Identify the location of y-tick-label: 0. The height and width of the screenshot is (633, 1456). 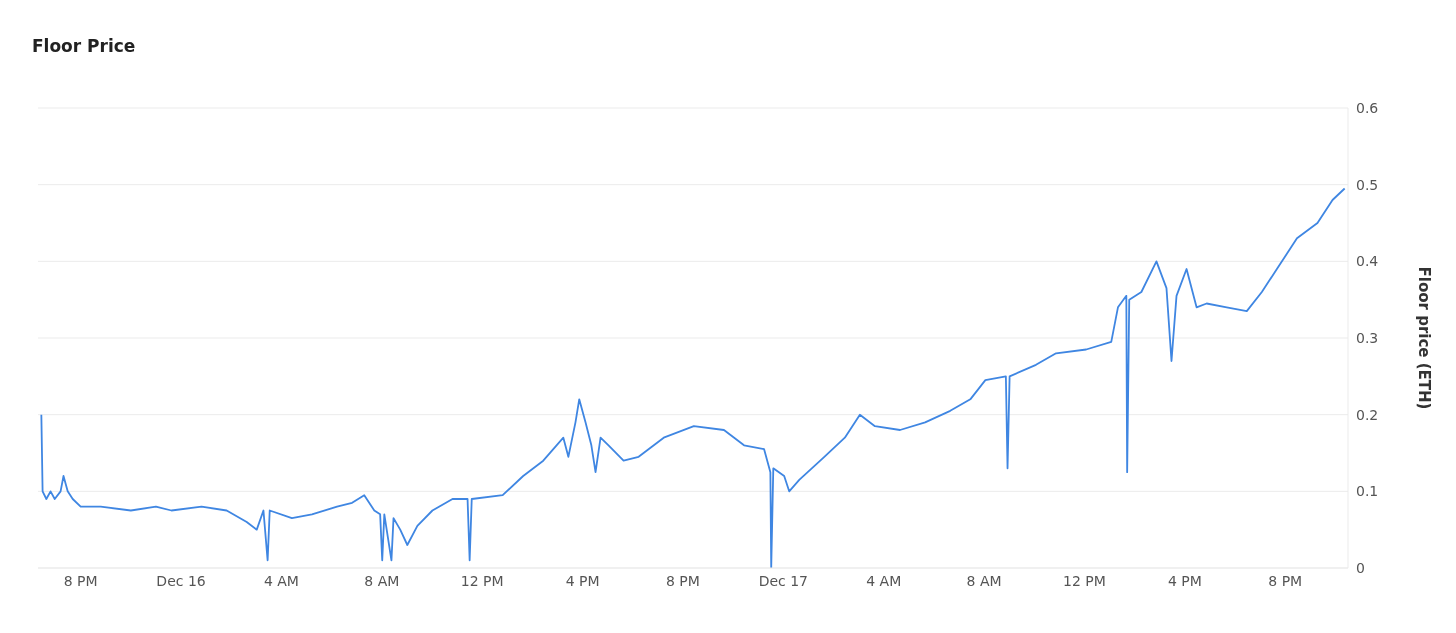
(1360, 567).